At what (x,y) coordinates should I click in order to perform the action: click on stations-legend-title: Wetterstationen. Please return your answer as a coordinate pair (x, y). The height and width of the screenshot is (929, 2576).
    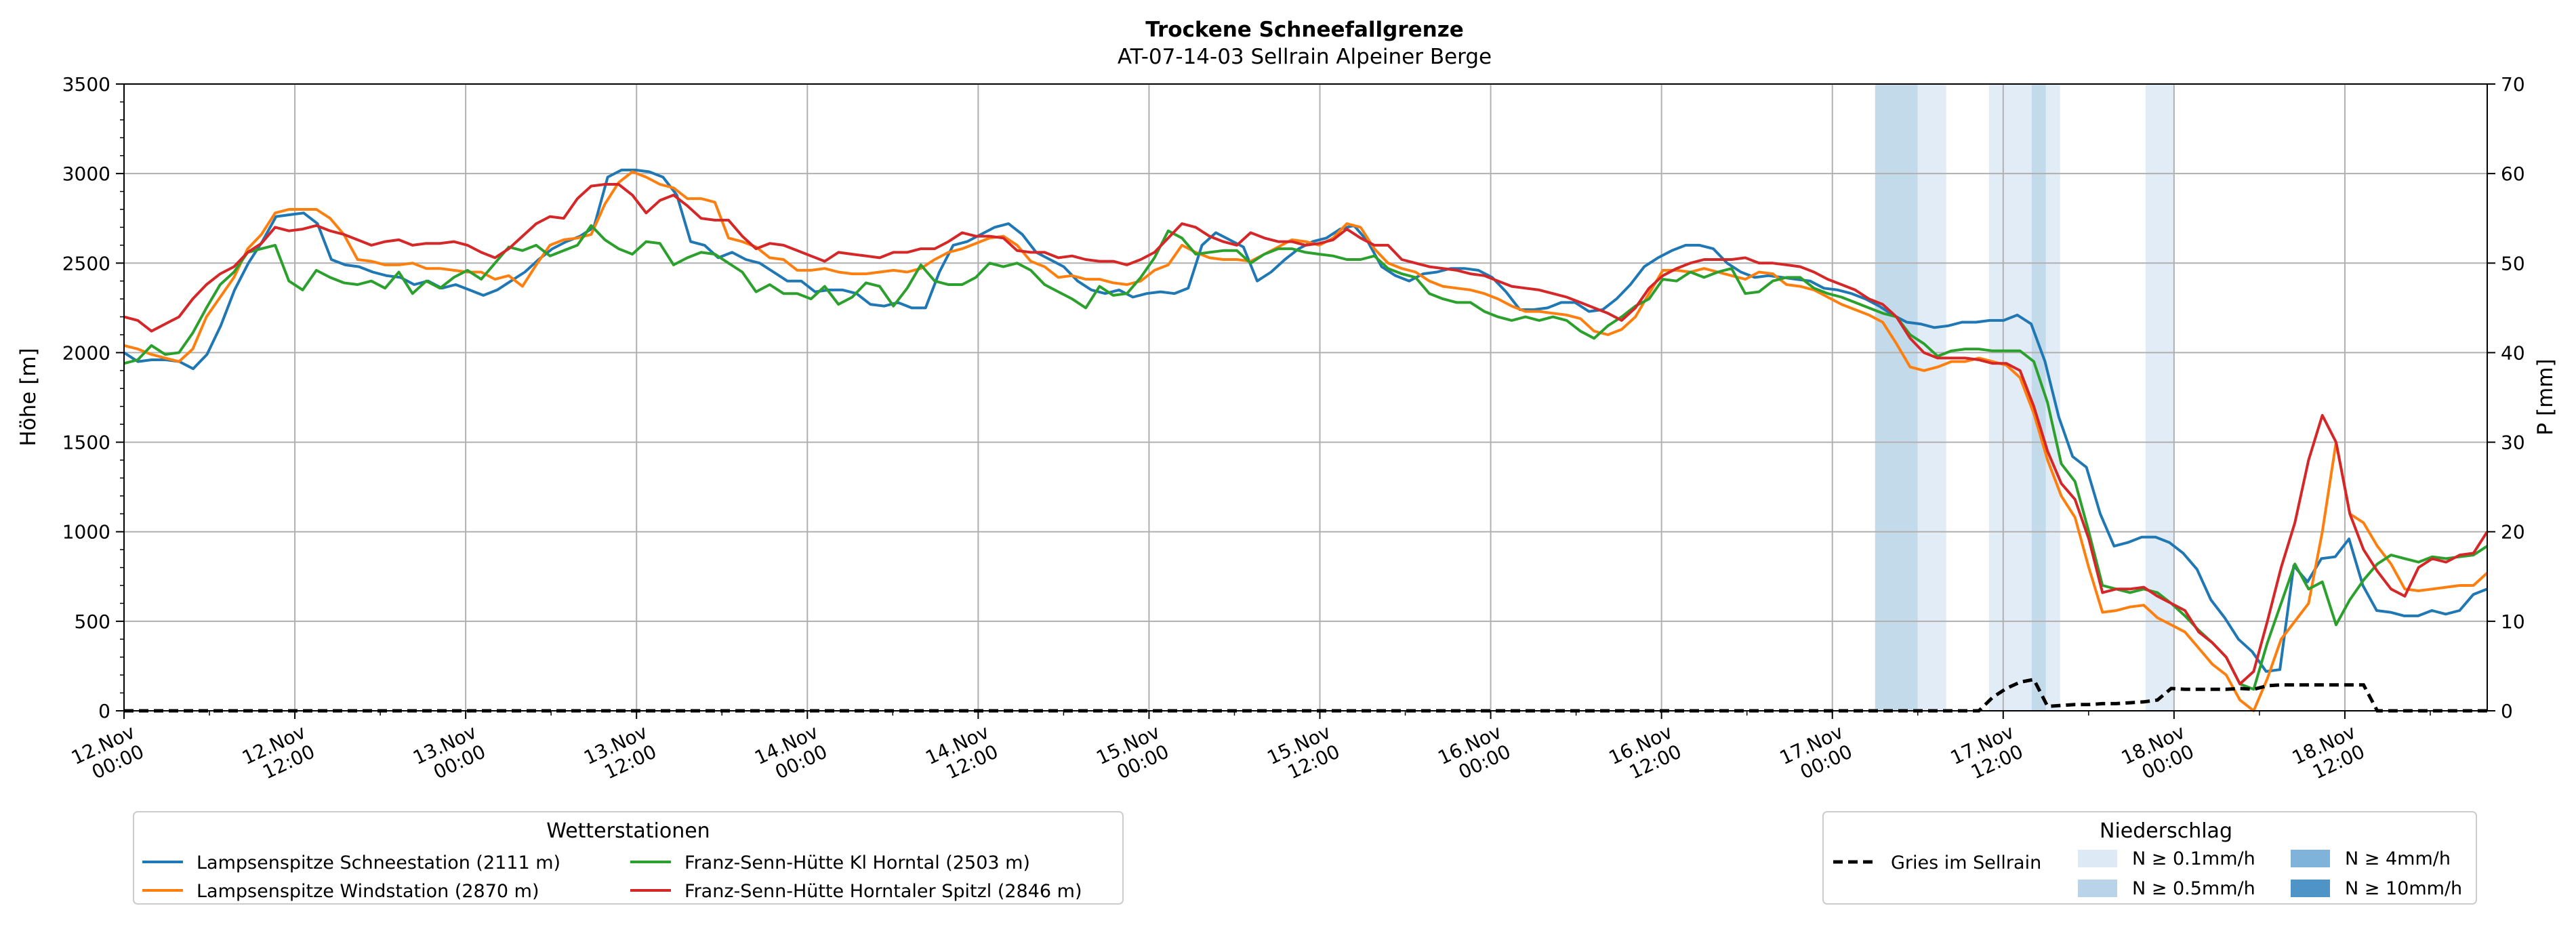
    Looking at the image, I should click on (628, 831).